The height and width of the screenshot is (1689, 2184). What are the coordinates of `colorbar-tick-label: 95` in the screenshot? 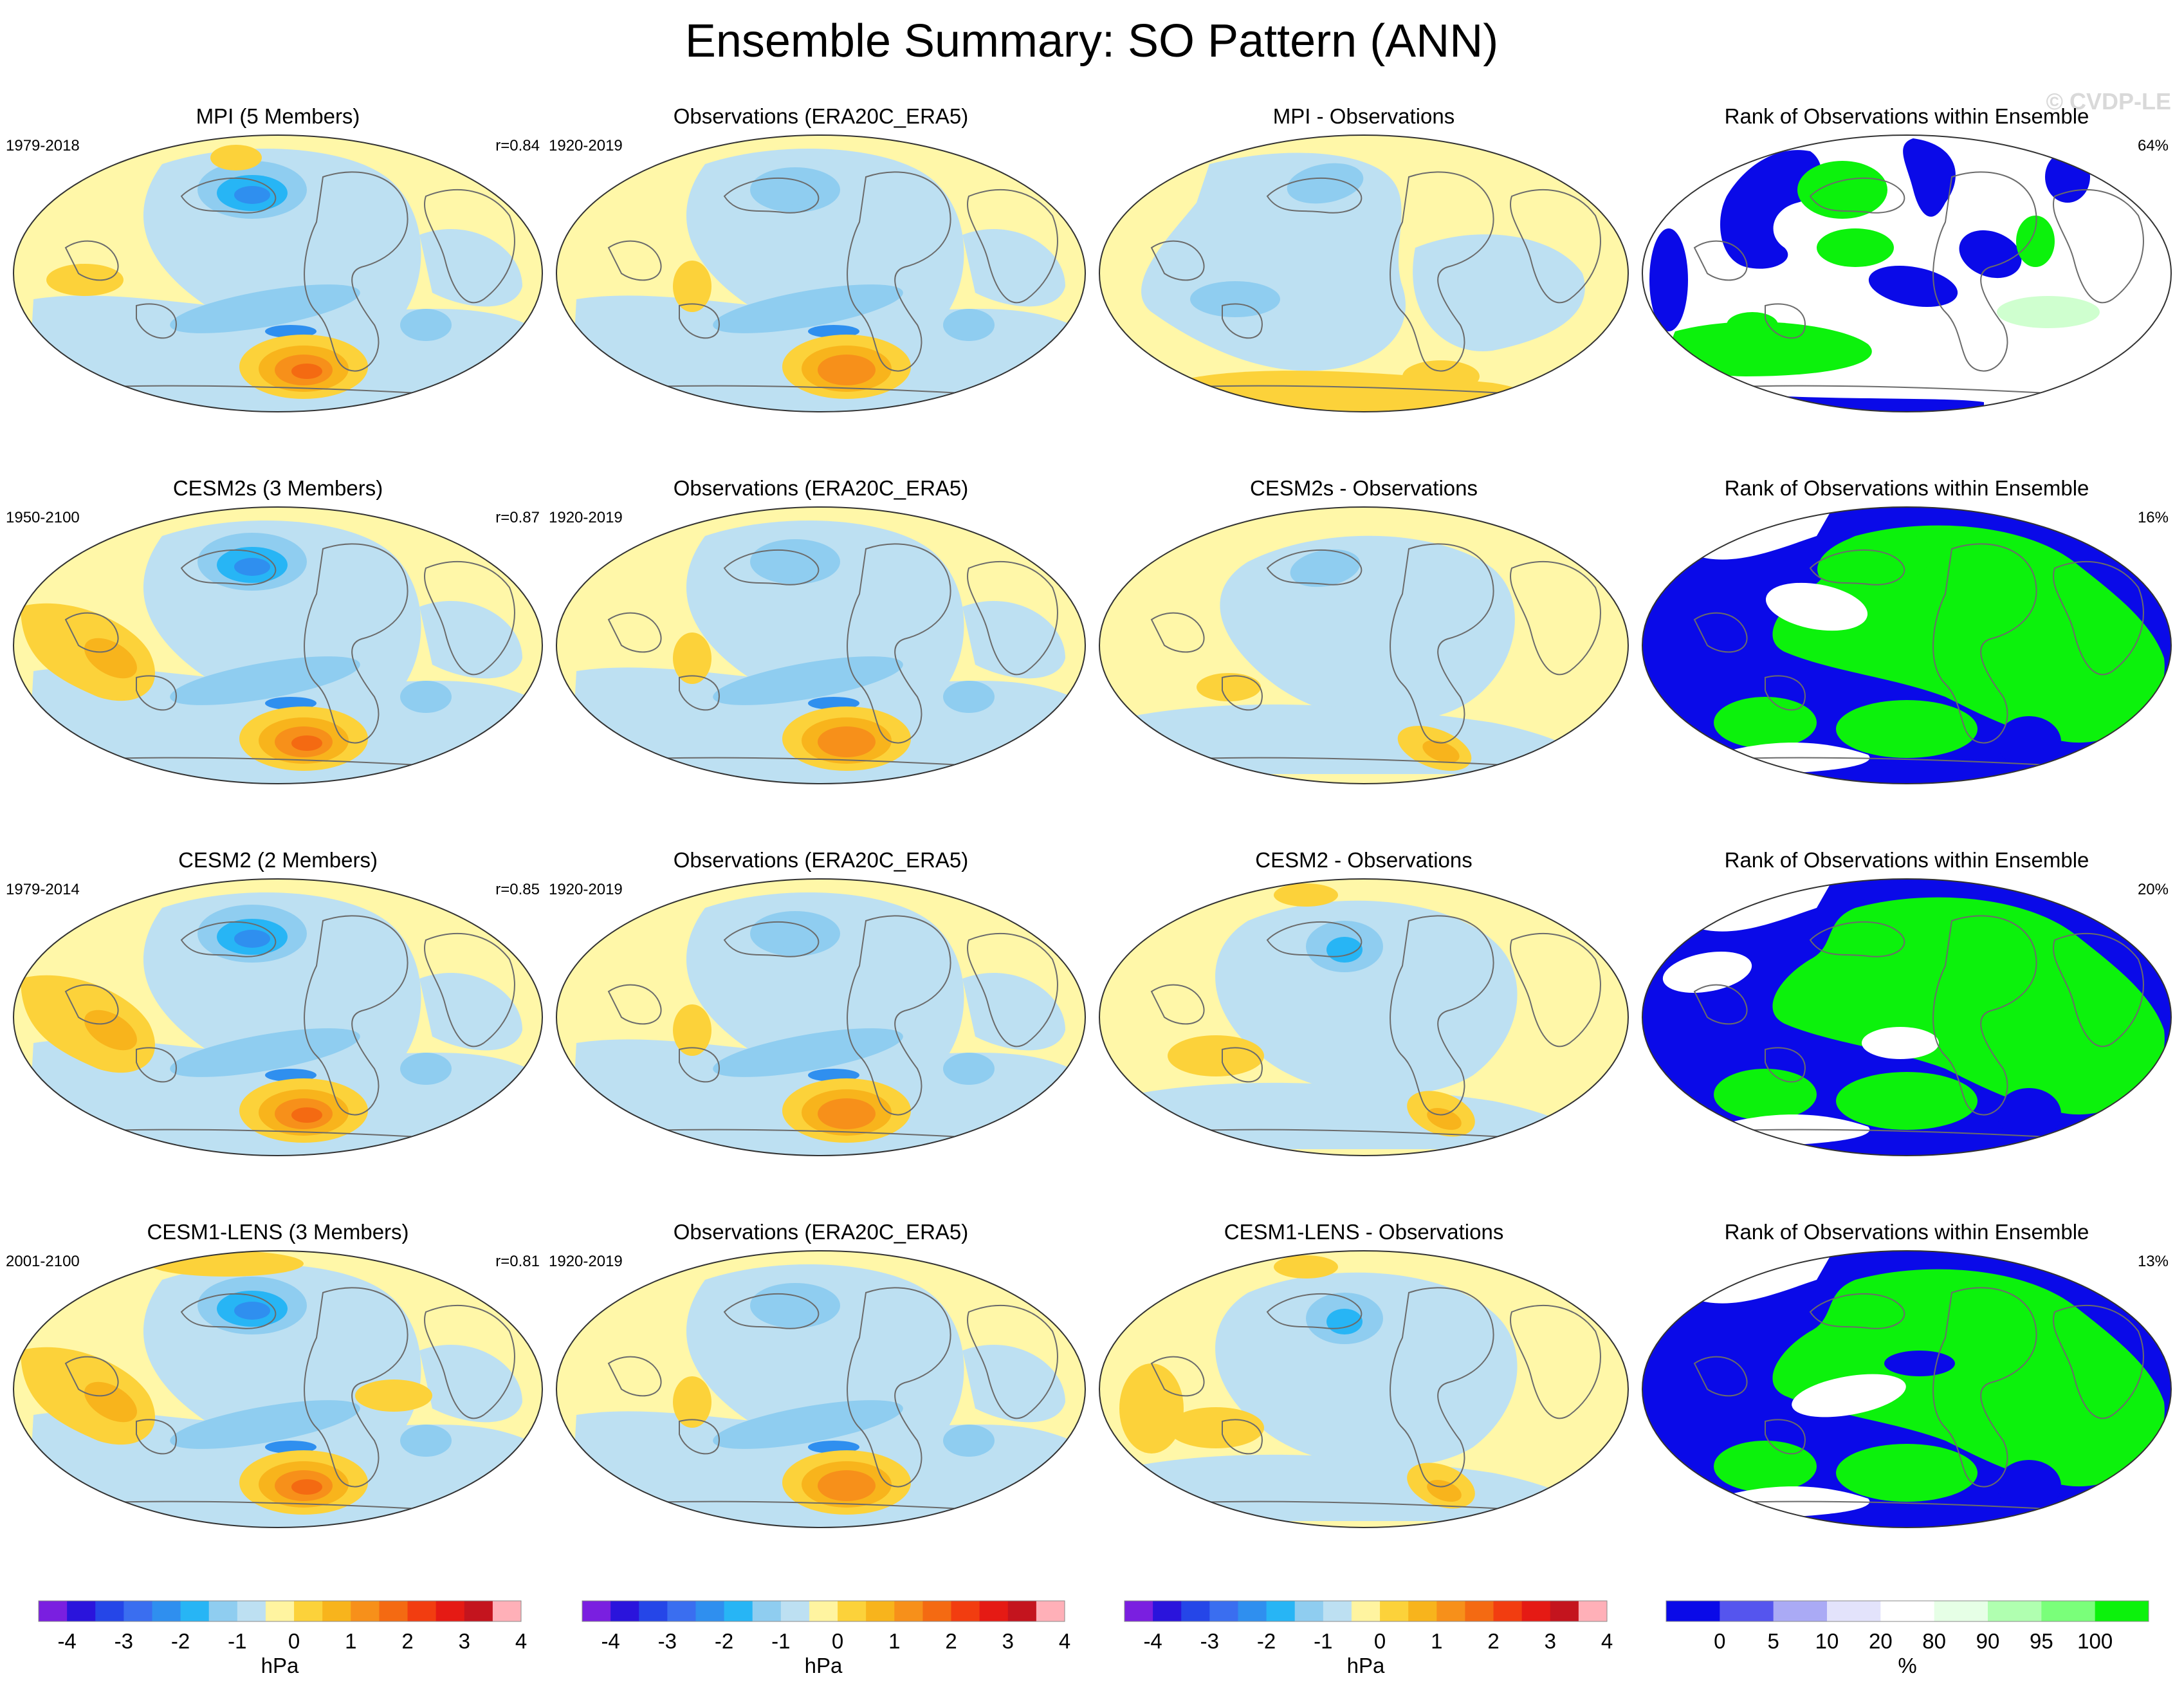 It's located at (2042, 1641).